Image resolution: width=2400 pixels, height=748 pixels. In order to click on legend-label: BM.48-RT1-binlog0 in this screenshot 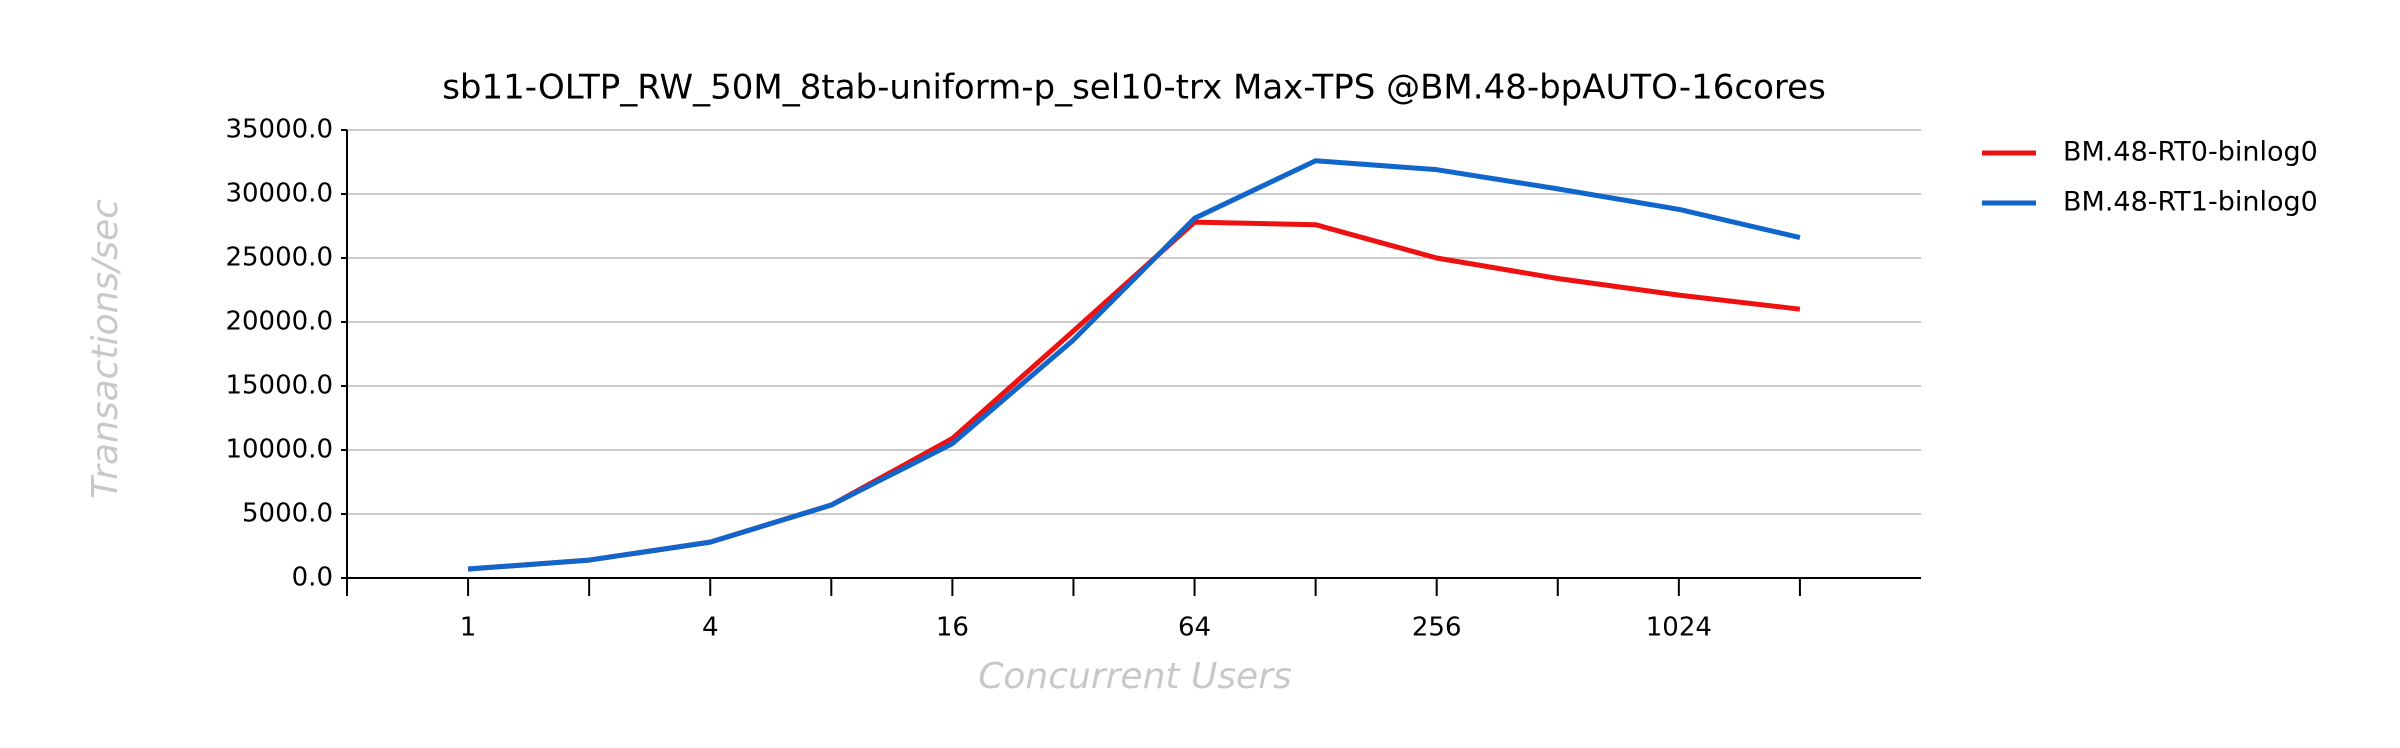, I will do `click(2190, 202)`.